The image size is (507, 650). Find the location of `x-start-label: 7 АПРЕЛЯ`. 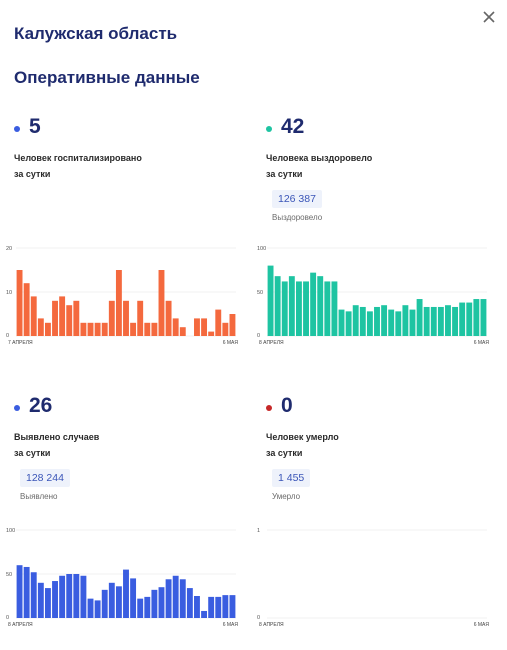

x-start-label: 7 АПРЕЛЯ is located at coordinates (20, 343).